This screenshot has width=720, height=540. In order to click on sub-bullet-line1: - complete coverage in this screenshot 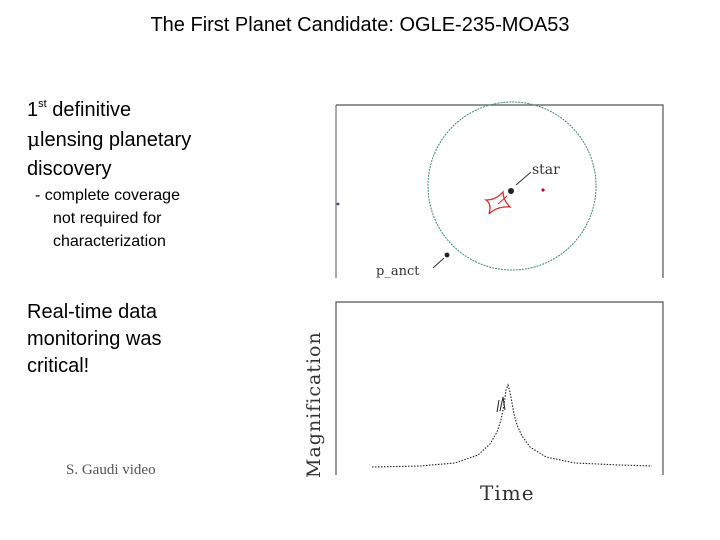, I will do `click(107, 195)`.